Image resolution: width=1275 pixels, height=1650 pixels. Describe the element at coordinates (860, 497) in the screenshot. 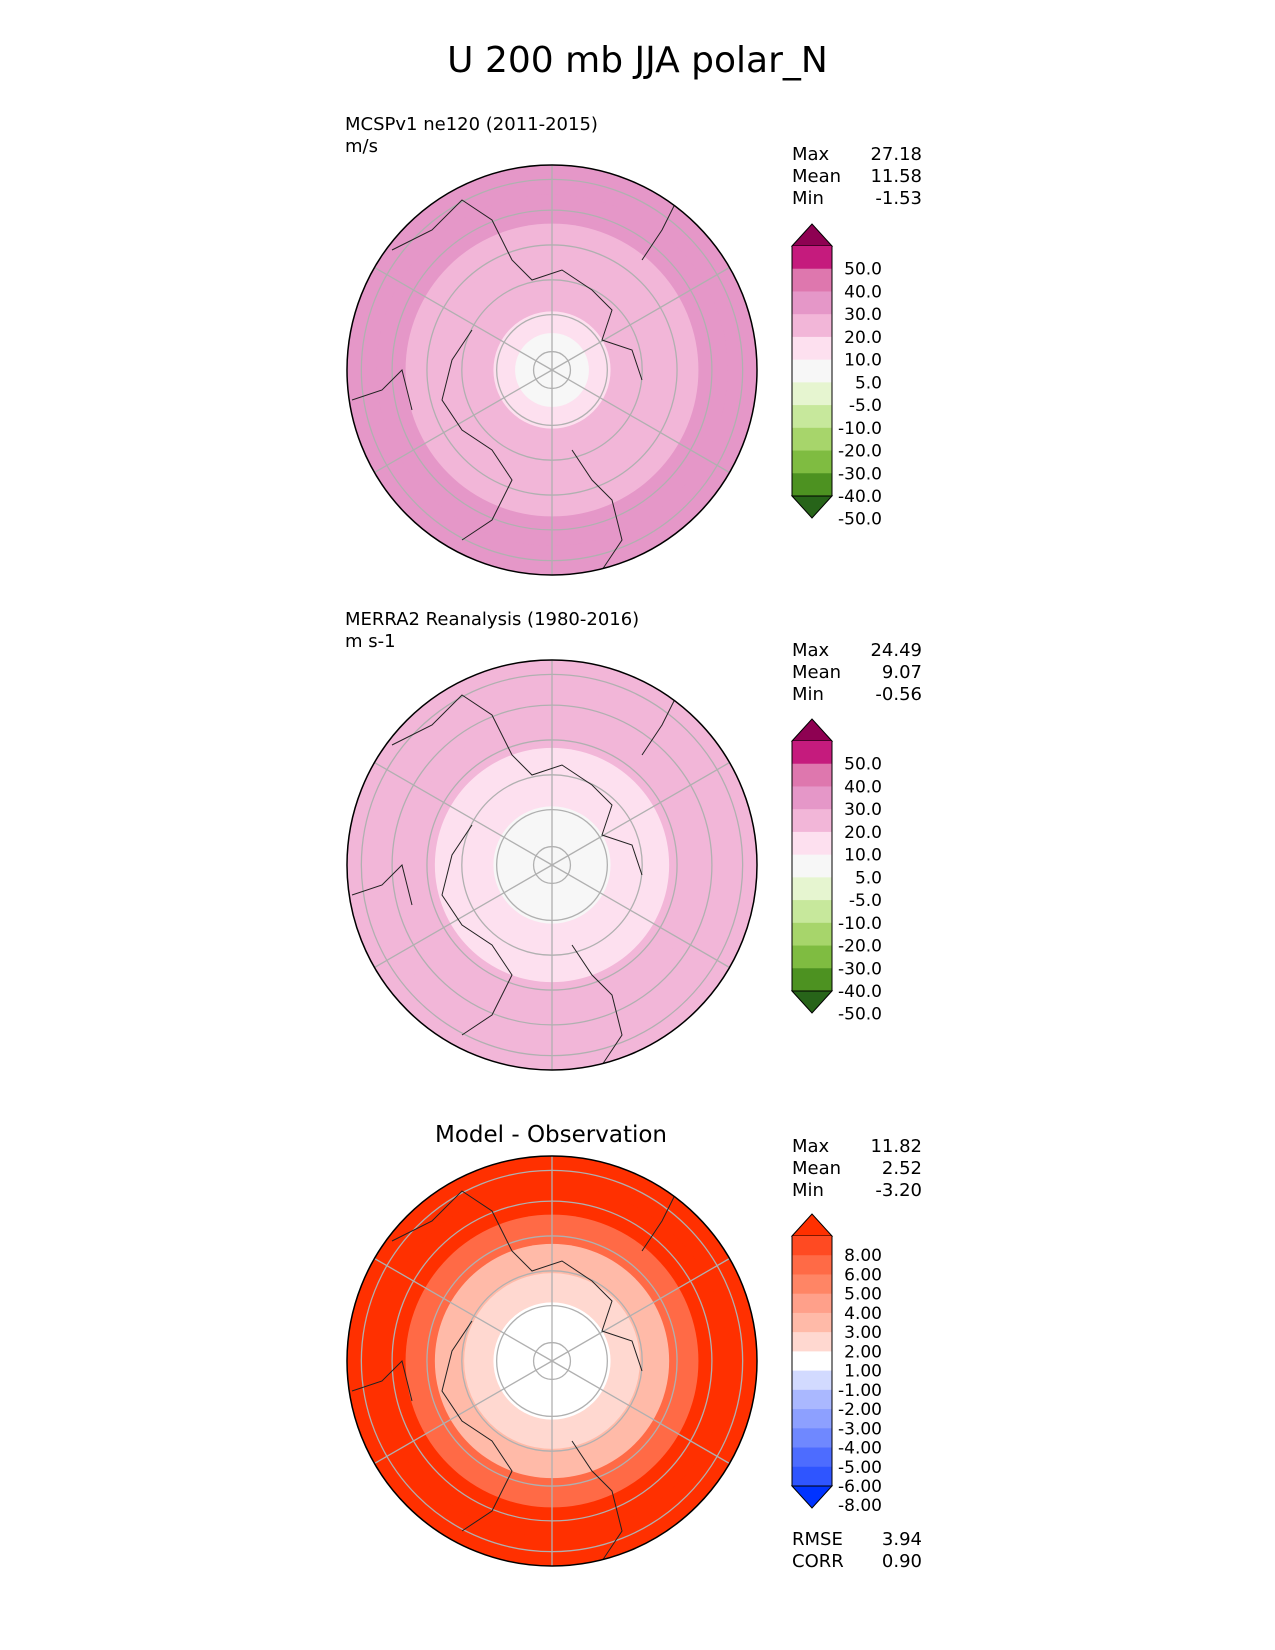

I see `colorbar-tick-label: -40.0` at that location.